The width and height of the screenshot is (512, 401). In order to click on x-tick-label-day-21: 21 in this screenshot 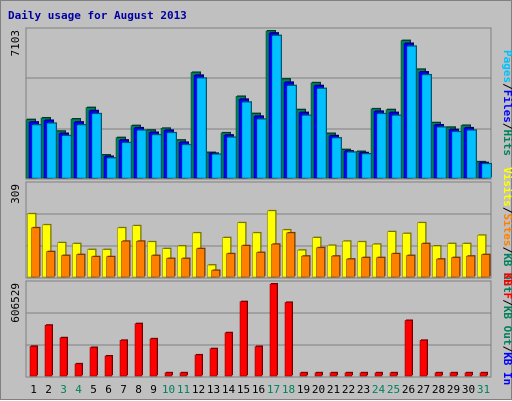, I will do `click(333, 389)`.